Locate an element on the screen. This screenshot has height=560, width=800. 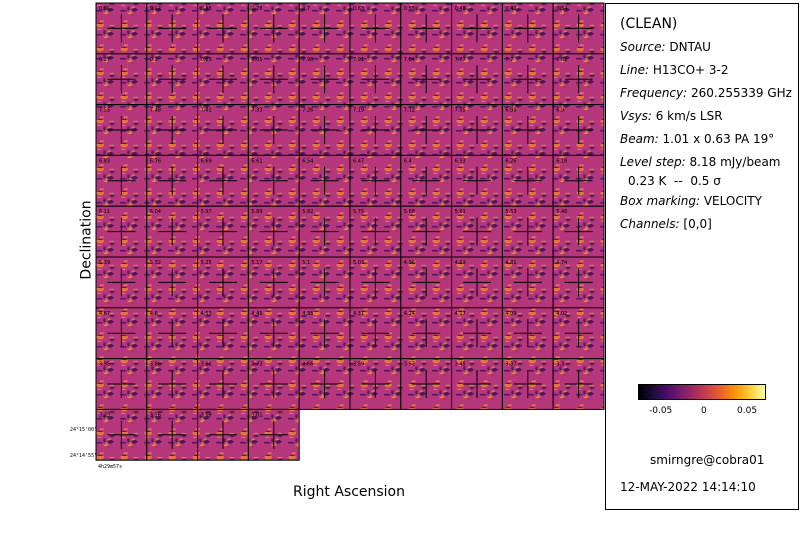
channel-velocity-label: 5.61 is located at coordinates (460, 212).